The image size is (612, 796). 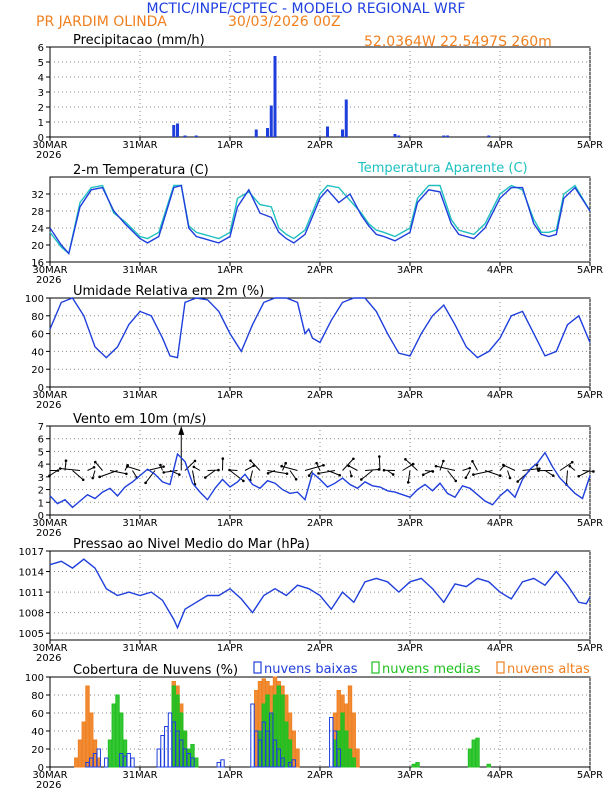 What do you see at coordinates (48, 280) in the screenshot?
I see `temp-year-label: 2026` at bounding box center [48, 280].